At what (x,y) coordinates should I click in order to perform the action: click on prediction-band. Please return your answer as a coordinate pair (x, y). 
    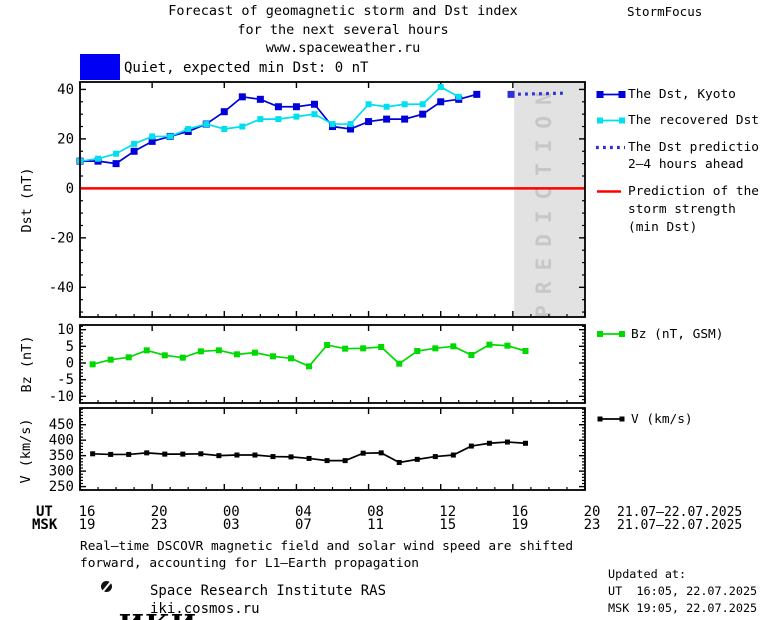
    Looking at the image, I should click on (549, 199).